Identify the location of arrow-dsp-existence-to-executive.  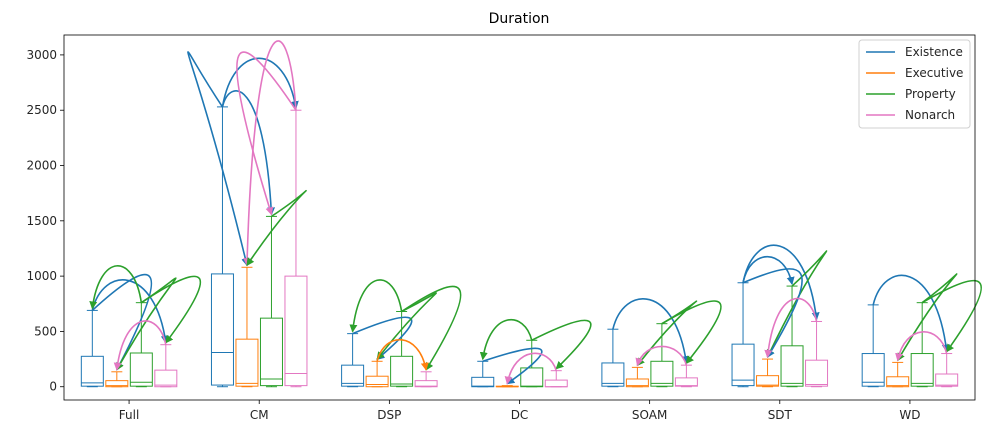
(382, 338).